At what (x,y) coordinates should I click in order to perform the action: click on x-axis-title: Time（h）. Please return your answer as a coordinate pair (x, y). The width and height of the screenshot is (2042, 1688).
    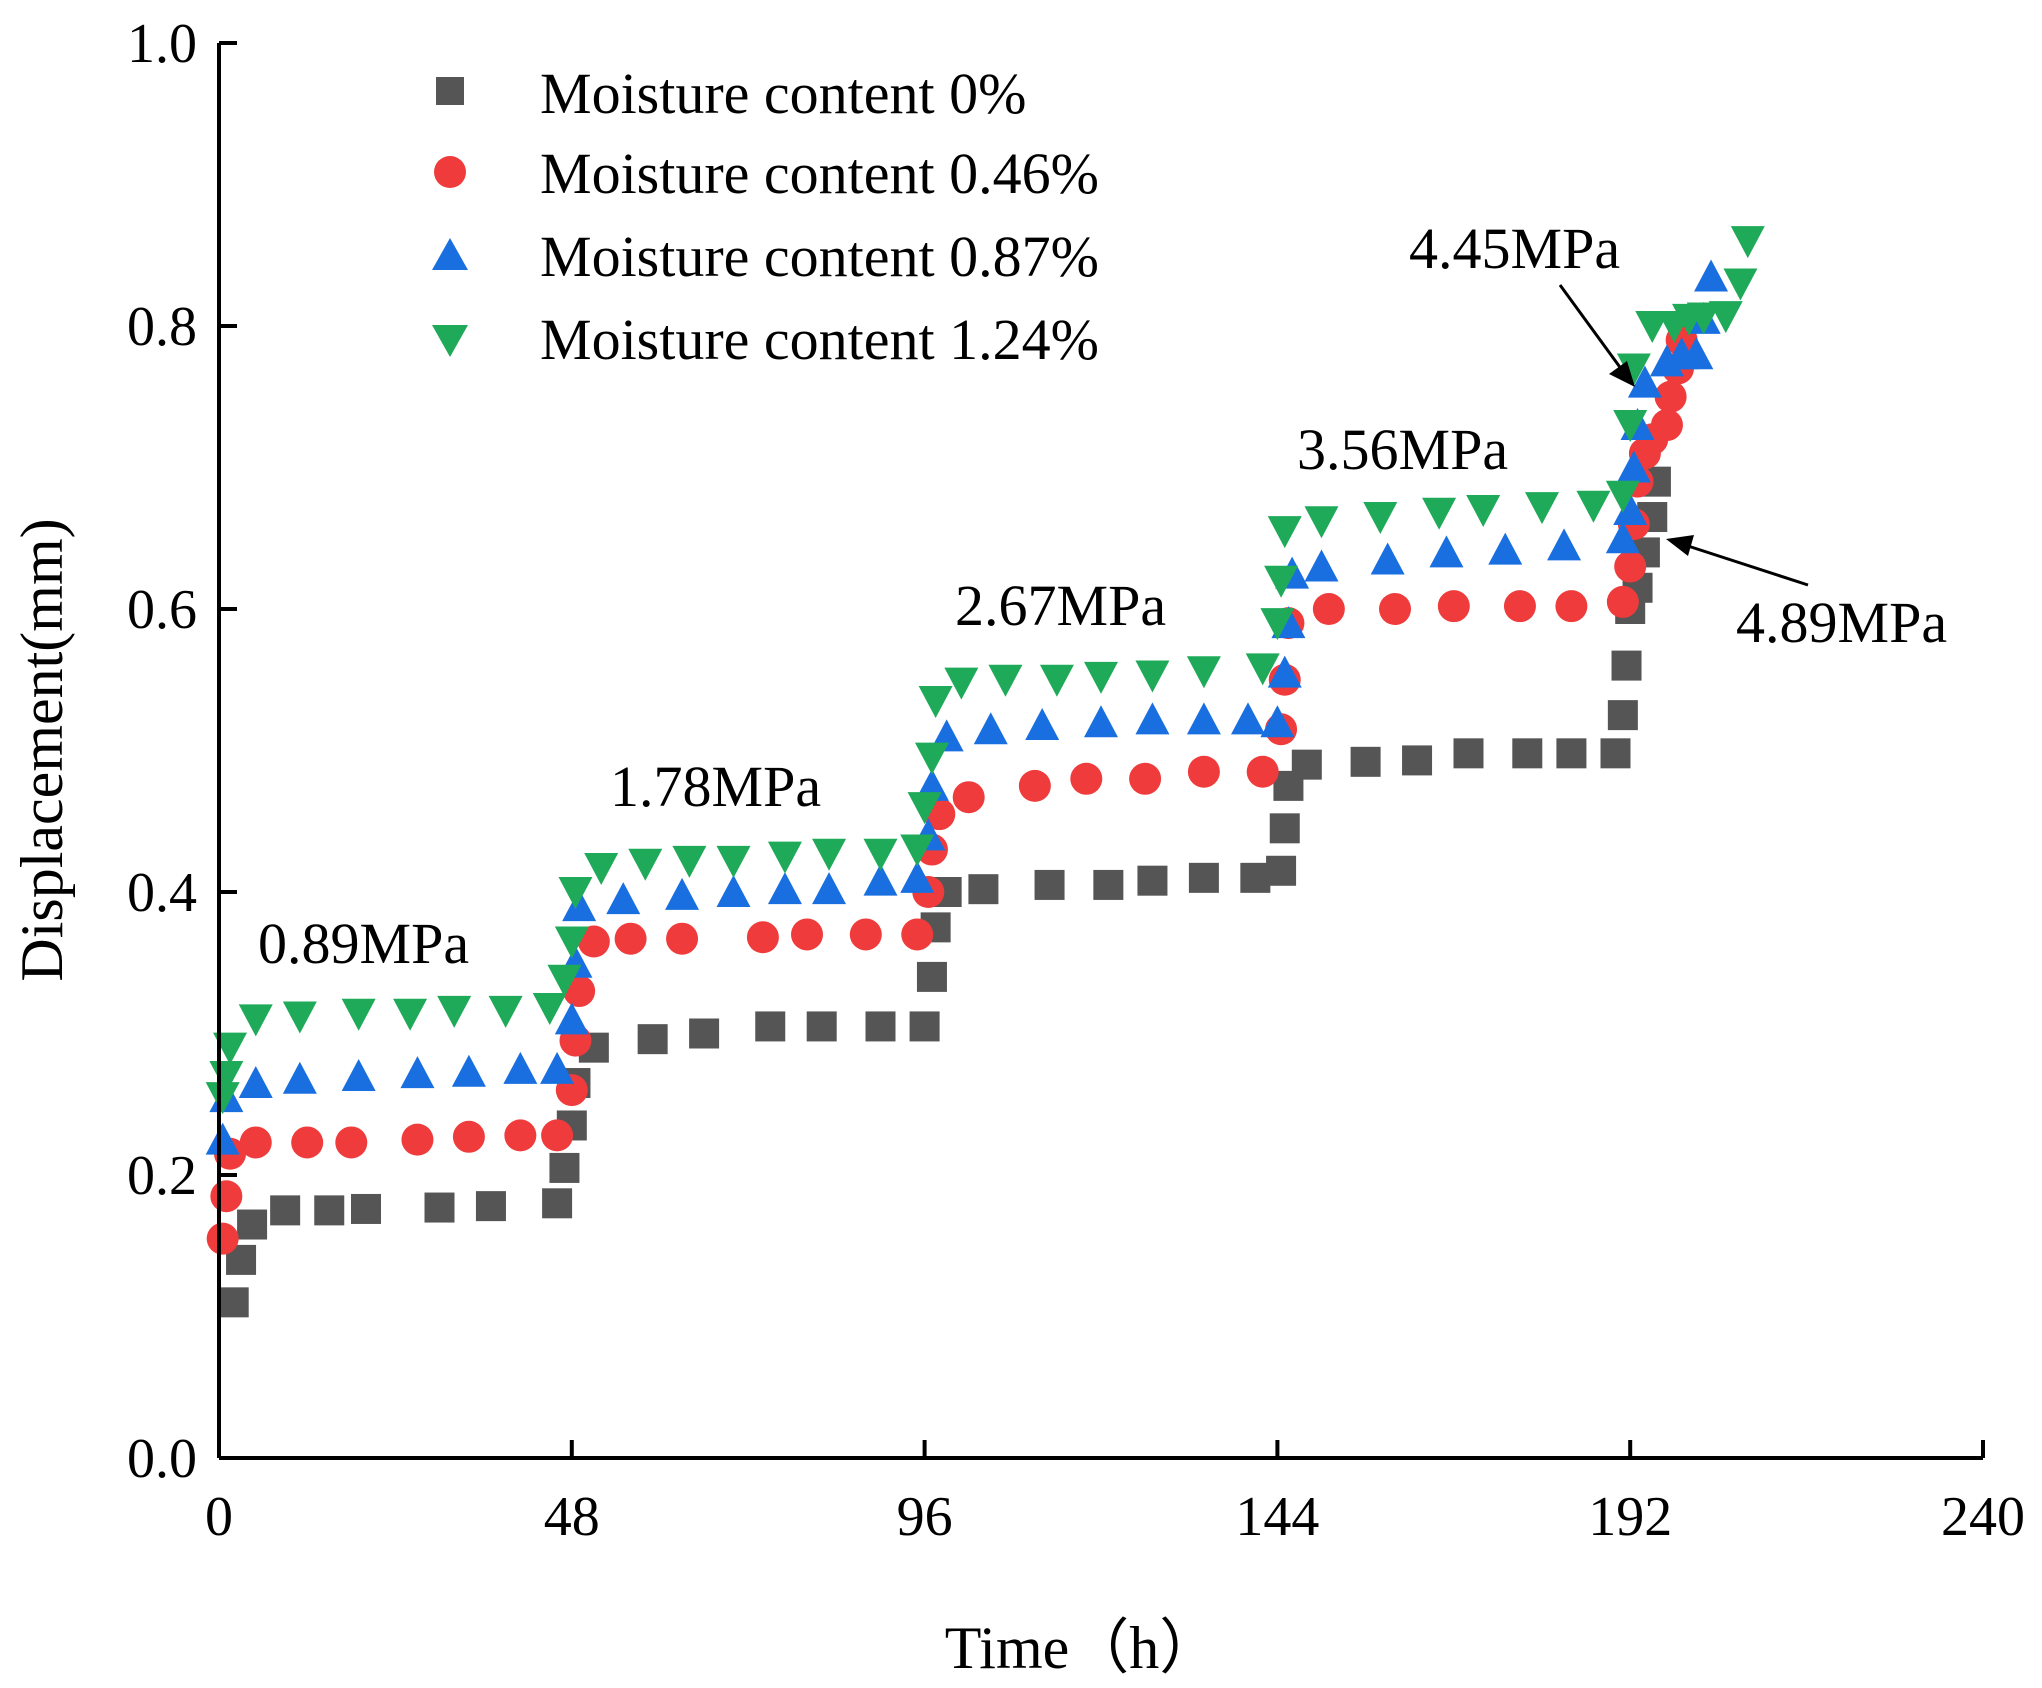
    Looking at the image, I should click on (1082, 1648).